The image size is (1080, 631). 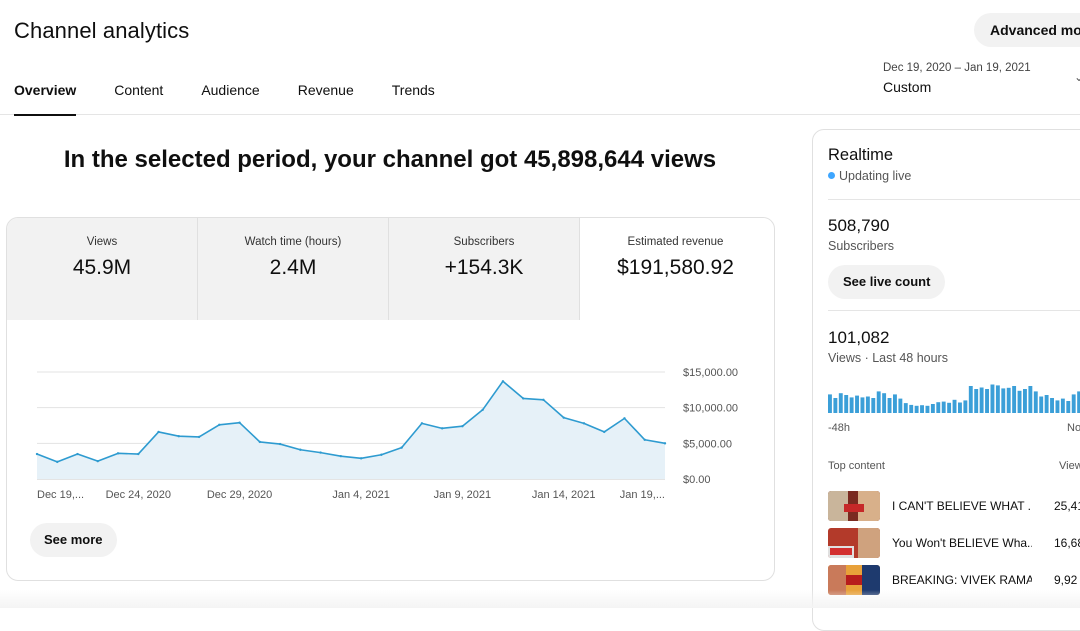 I want to click on realtime-status-text: Updating live, so click(x=875, y=176).